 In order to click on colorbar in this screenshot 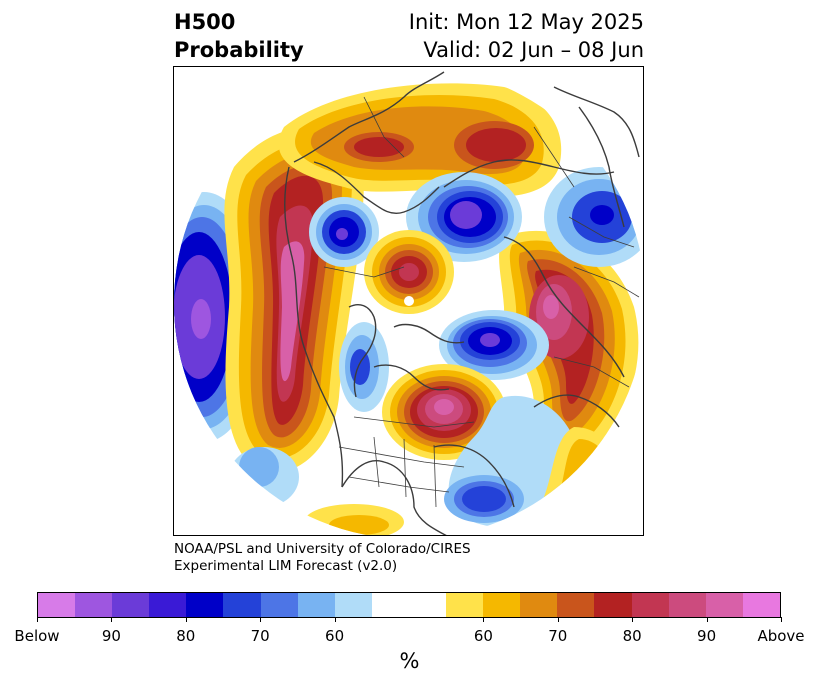, I will do `click(409, 605)`.